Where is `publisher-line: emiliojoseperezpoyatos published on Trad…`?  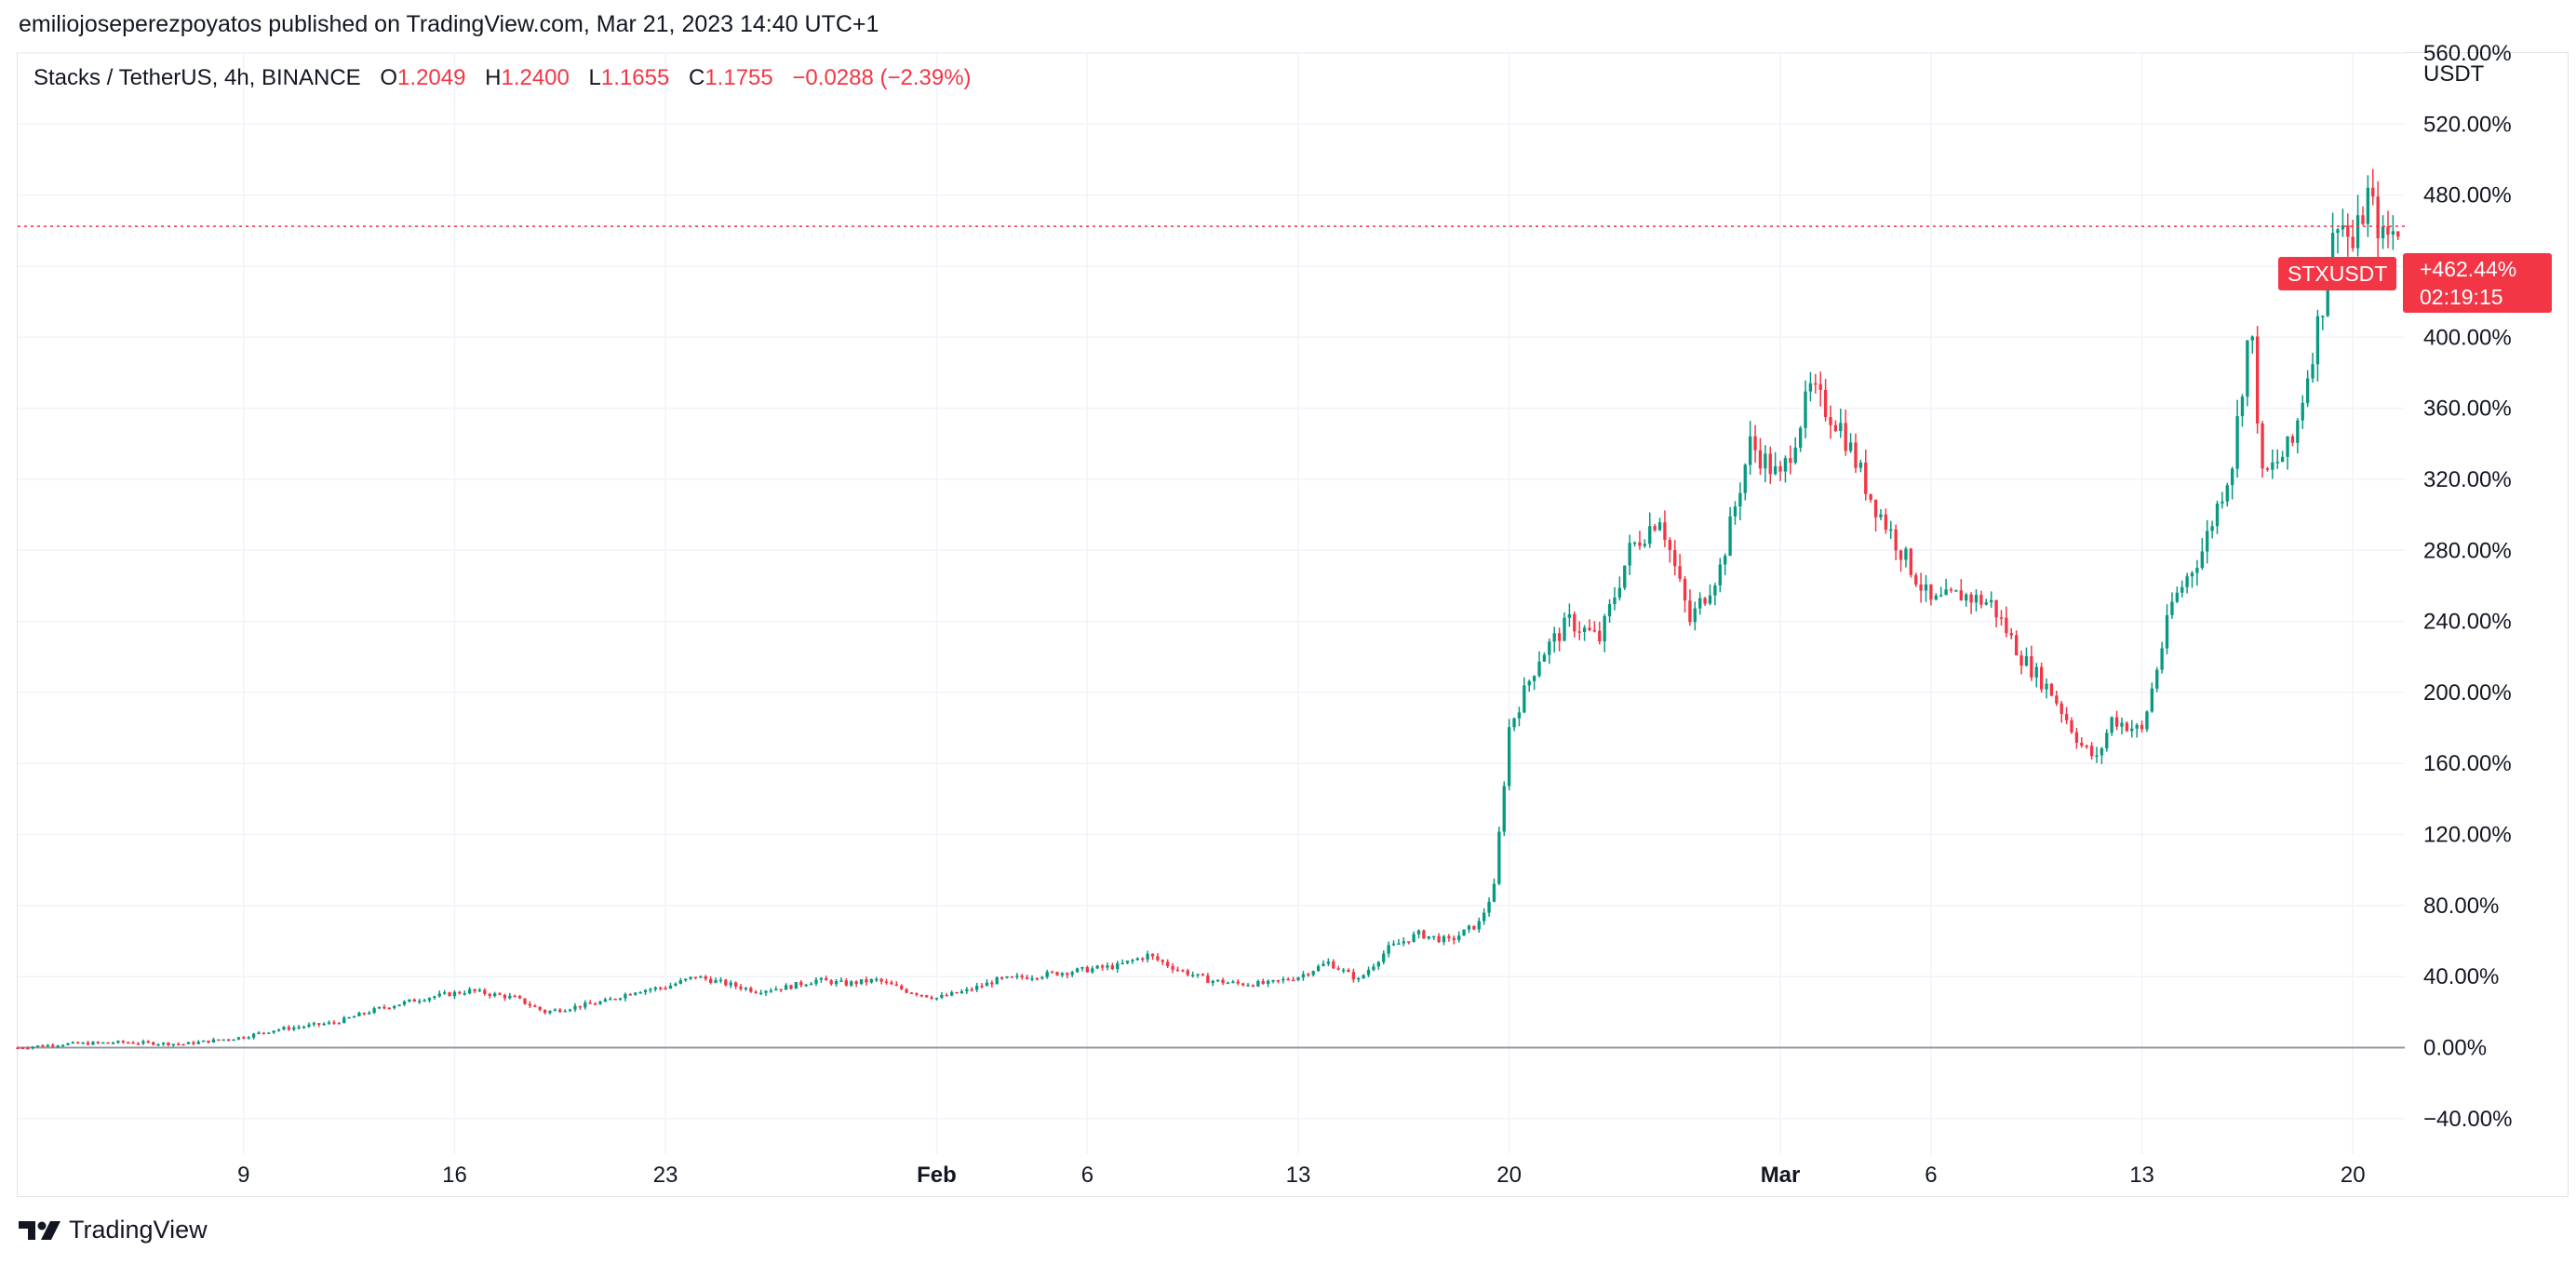
publisher-line: emiliojoseperezpoyatos published on Trad… is located at coordinates (449, 24).